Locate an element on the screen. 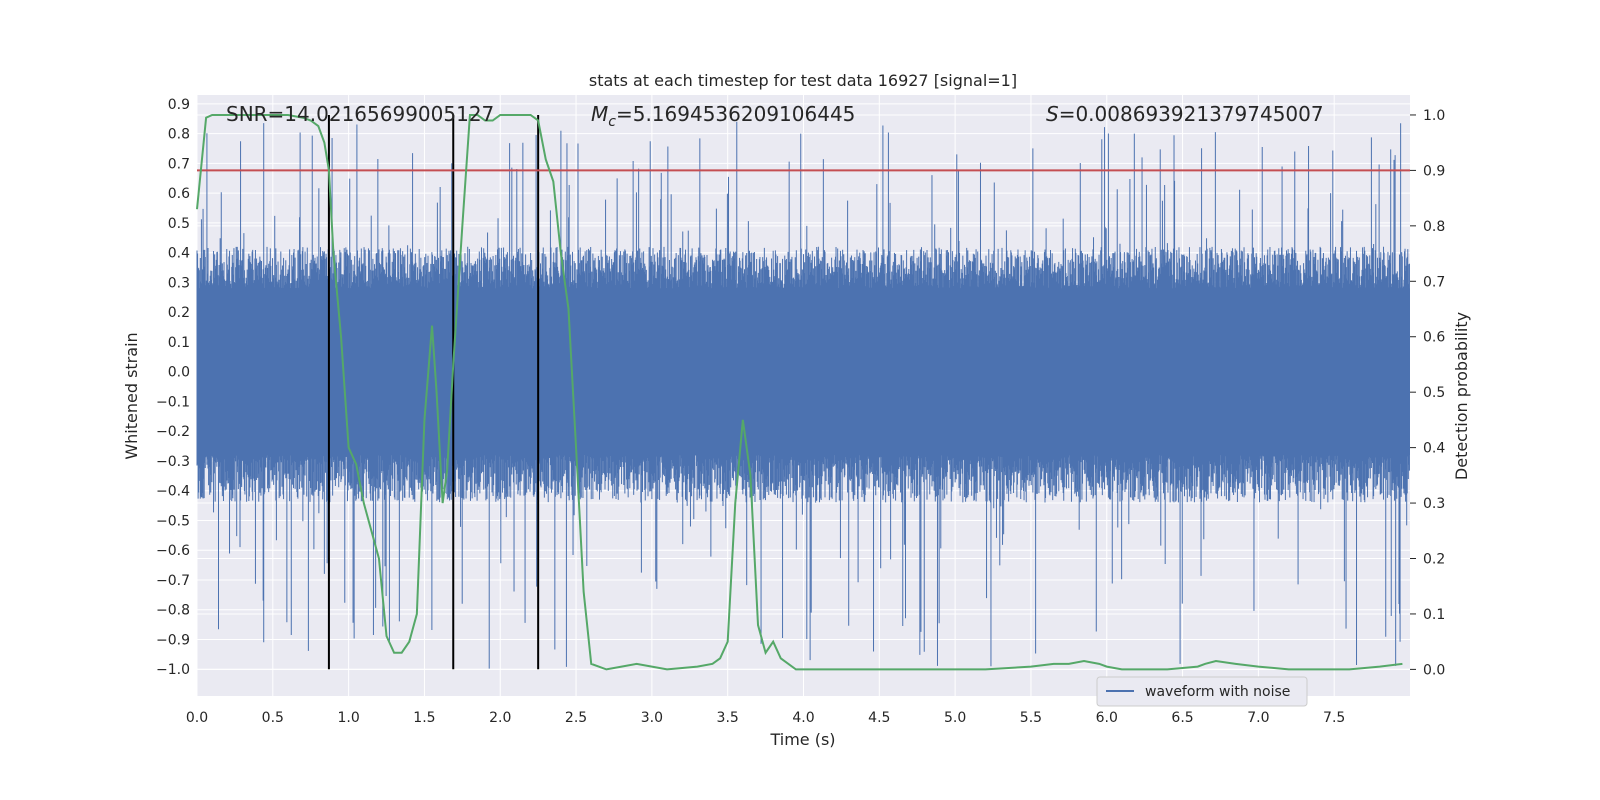  y-tick-label: 0.2 is located at coordinates (179, 313).